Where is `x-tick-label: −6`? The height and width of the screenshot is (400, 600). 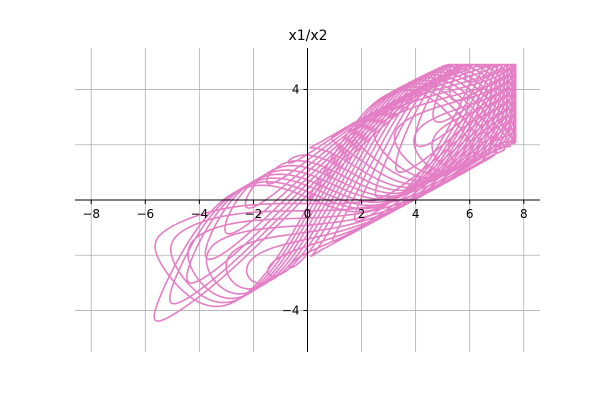
x-tick-label: −6 is located at coordinates (145, 214).